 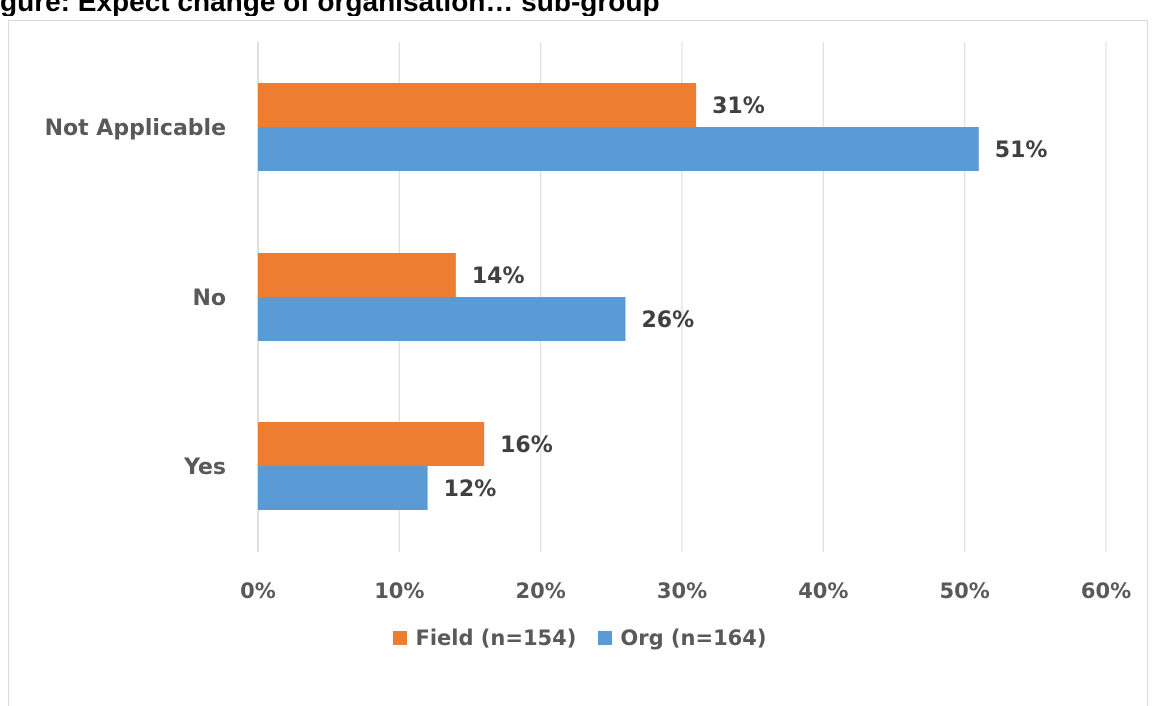 I want to click on legend: Field (n=154) Org (n=164), so click(x=580, y=638).